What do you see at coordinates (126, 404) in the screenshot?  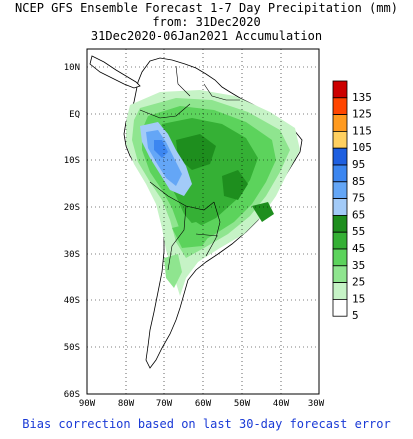 I see `lon-label: 80W` at bounding box center [126, 404].